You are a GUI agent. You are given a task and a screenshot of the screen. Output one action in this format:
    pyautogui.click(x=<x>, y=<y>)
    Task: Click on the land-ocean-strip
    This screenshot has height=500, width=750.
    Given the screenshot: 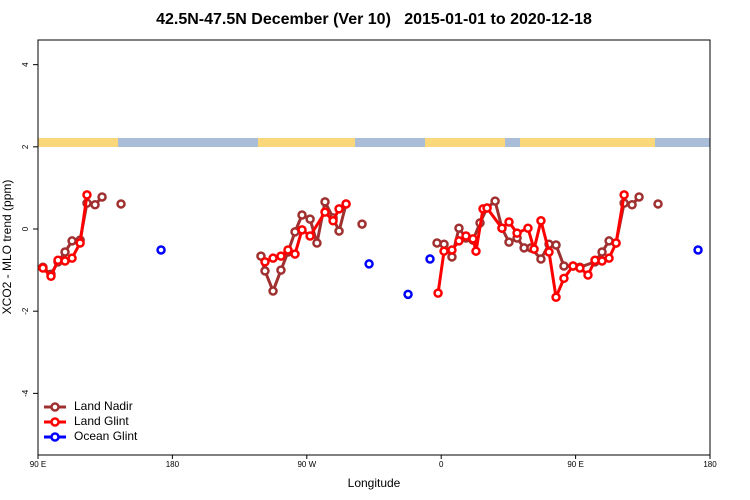 What is the action you would take?
    pyautogui.click(x=374, y=142)
    